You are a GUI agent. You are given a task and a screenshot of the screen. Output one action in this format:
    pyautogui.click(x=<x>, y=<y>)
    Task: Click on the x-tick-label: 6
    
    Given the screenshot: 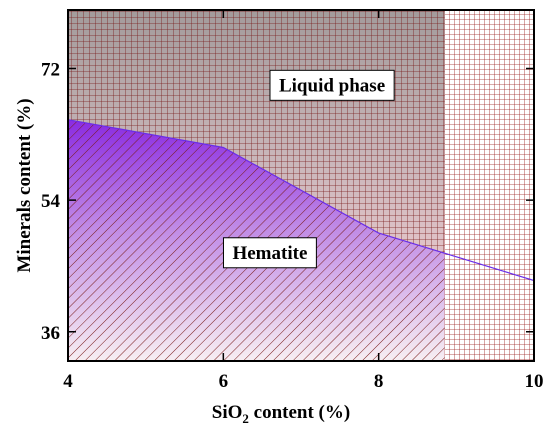 What is the action you would take?
    pyautogui.click(x=224, y=381)
    